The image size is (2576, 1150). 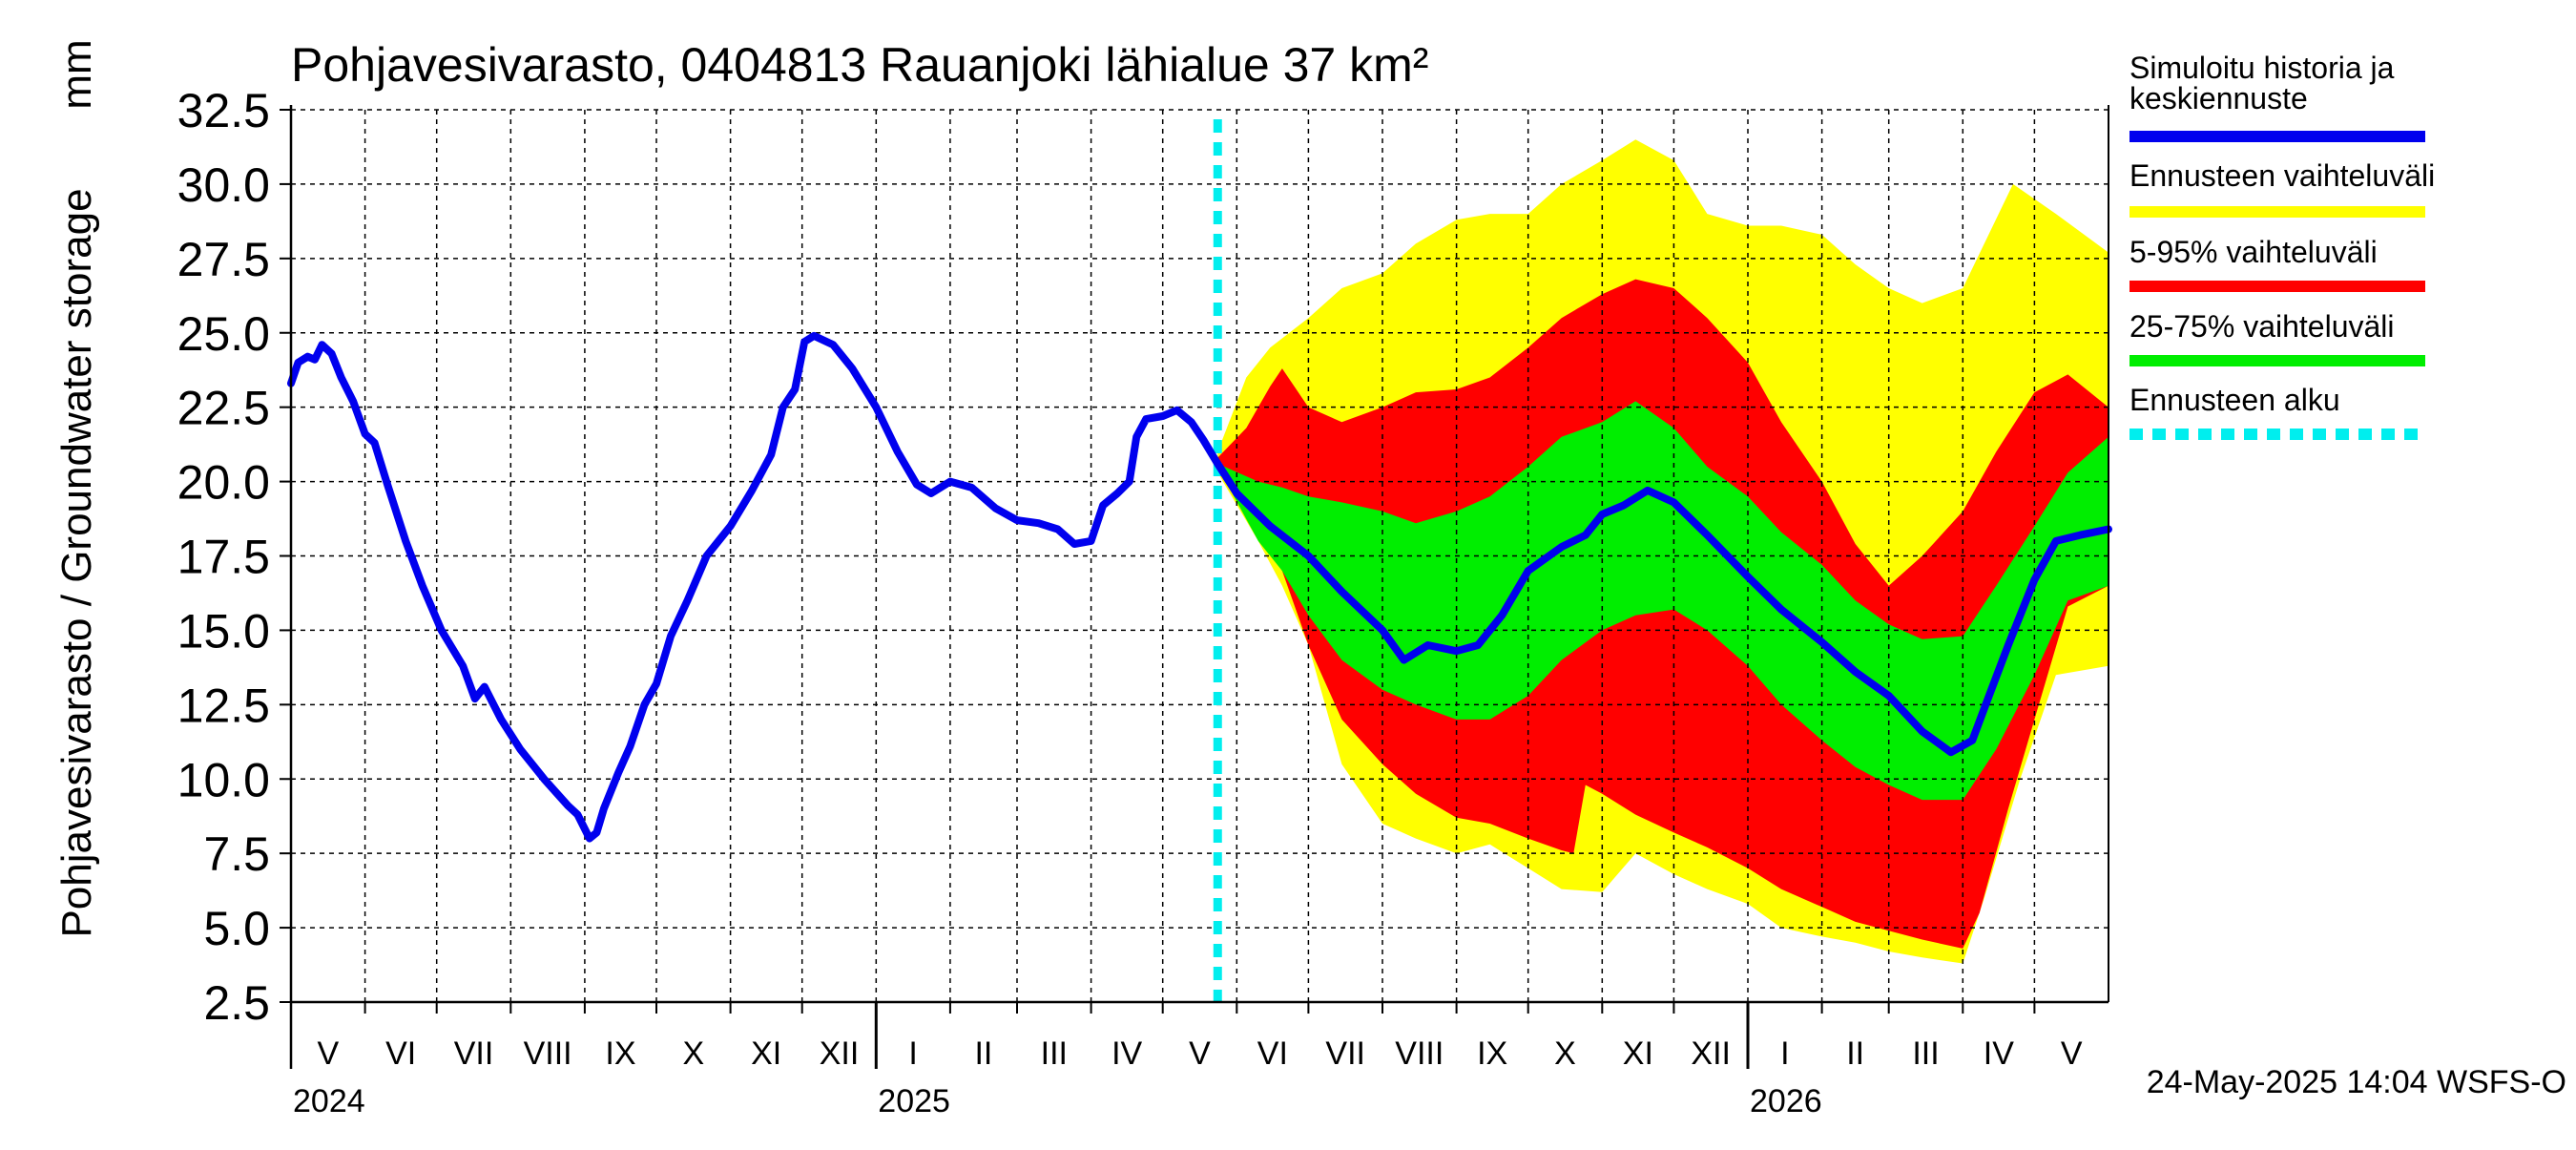 I want to click on y-tick-label: 7.5, so click(x=236, y=854).